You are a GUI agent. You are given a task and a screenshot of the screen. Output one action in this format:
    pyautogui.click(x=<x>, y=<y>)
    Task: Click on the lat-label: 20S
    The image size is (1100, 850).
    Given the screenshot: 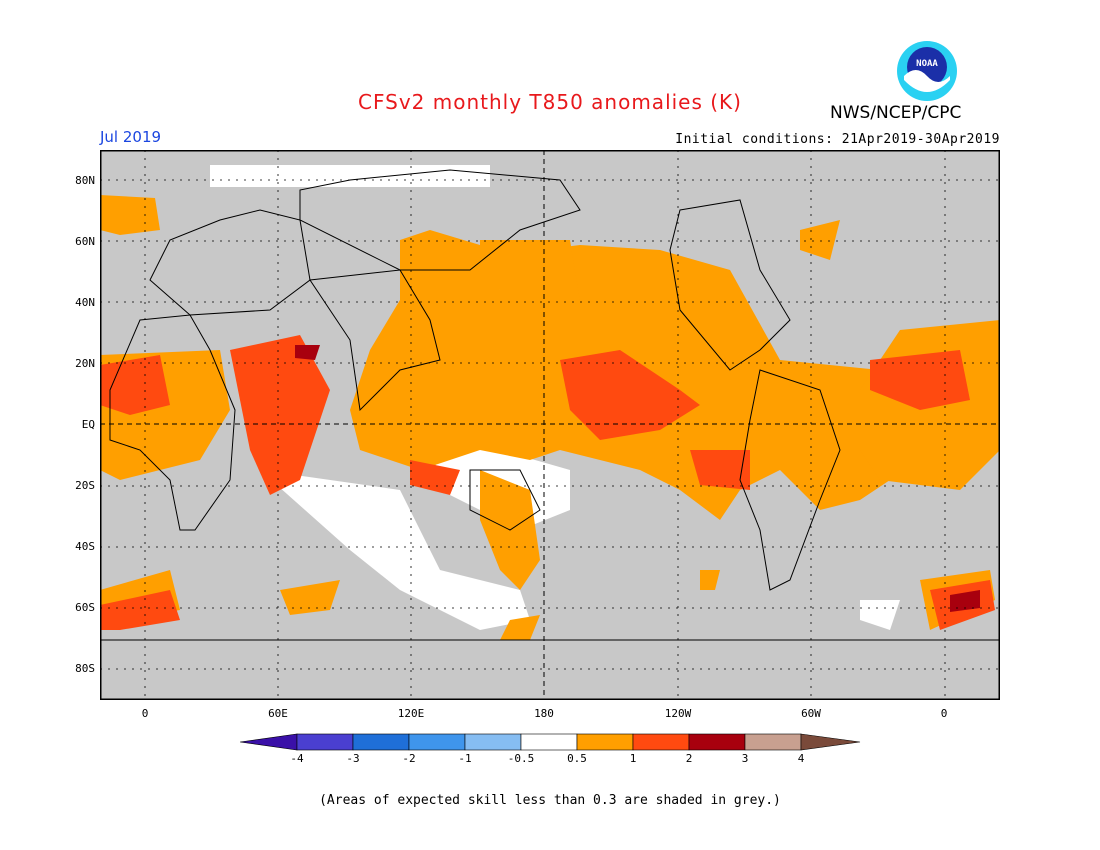 What is the action you would take?
    pyautogui.click(x=85, y=485)
    